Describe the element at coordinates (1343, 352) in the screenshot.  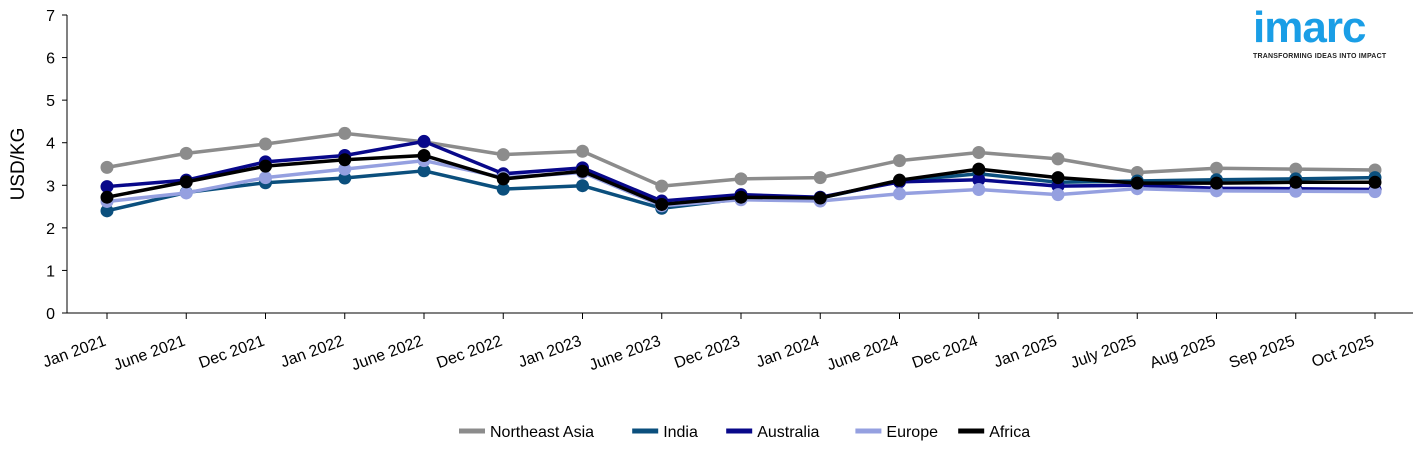
I see `x-tick-label: Oct 2025` at that location.